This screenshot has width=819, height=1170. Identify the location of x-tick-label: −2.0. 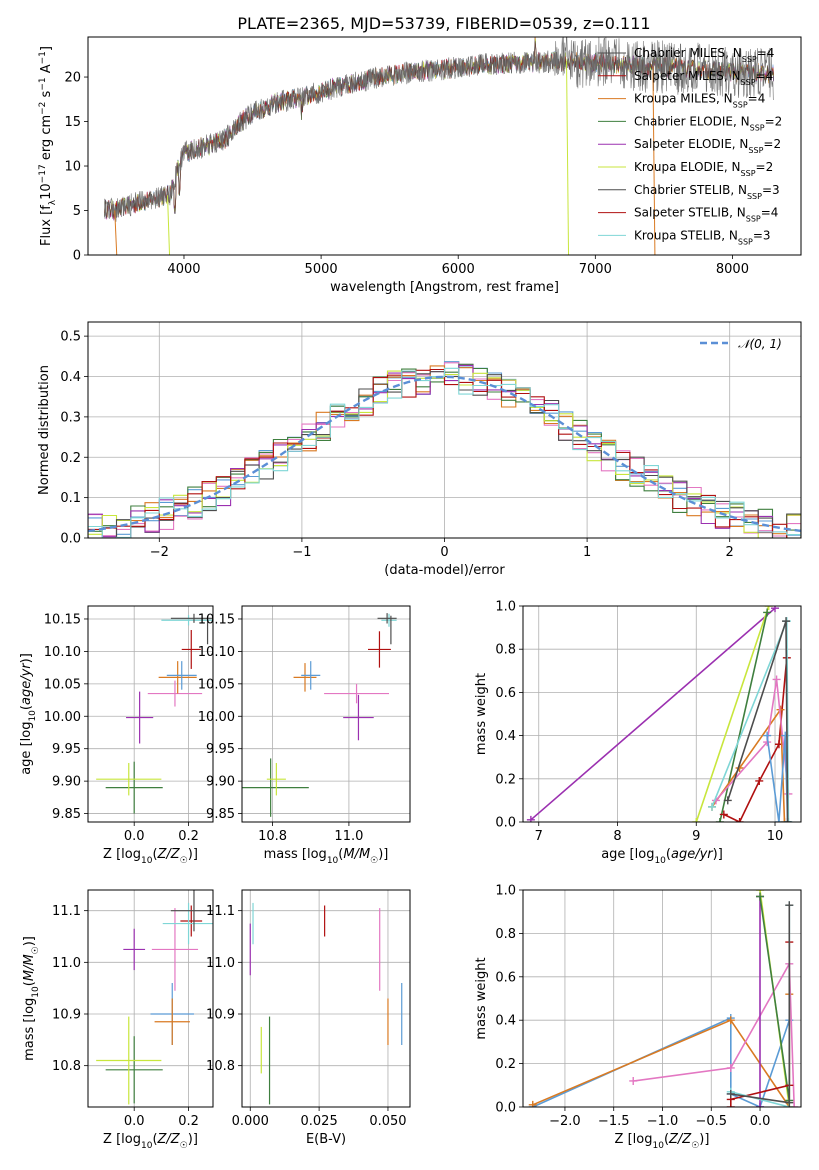
(565, 1121).